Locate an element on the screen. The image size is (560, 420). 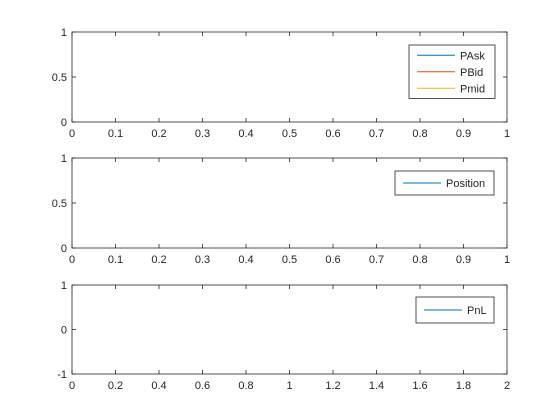
legend-label-pbid: PBid is located at coordinates (471, 73).